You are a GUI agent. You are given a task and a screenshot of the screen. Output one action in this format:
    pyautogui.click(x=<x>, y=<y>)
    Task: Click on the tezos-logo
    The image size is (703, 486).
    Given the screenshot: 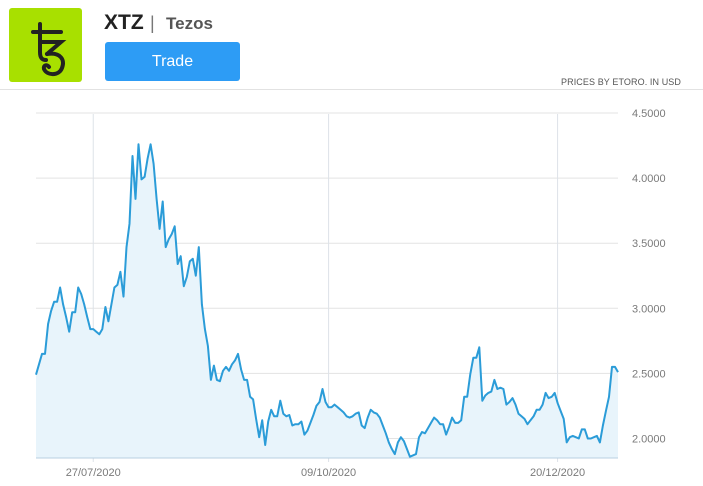 What is the action you would take?
    pyautogui.click(x=45, y=45)
    